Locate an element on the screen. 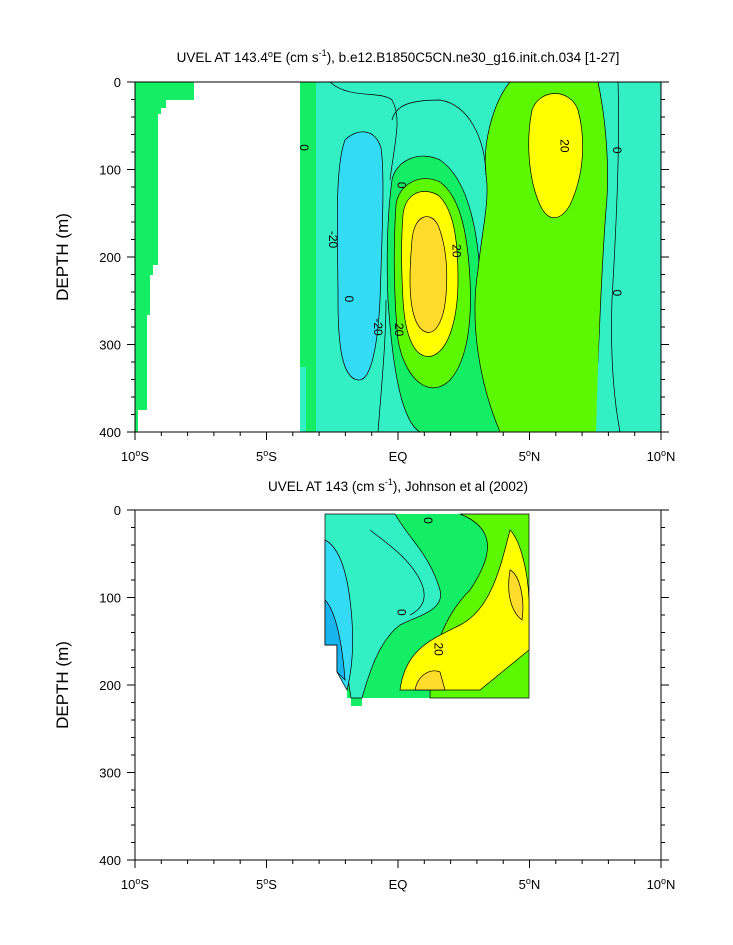 Image resolution: width=733 pixels, height=945 pixels. obs-y-tick-label: 400 is located at coordinates (110, 860).